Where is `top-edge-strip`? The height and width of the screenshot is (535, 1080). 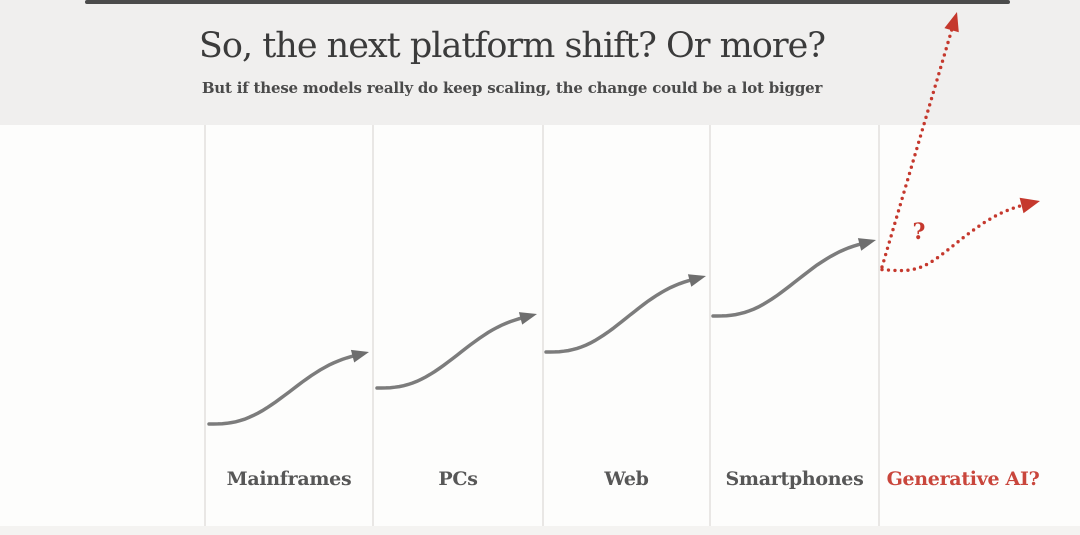 top-edge-strip is located at coordinates (547, 2).